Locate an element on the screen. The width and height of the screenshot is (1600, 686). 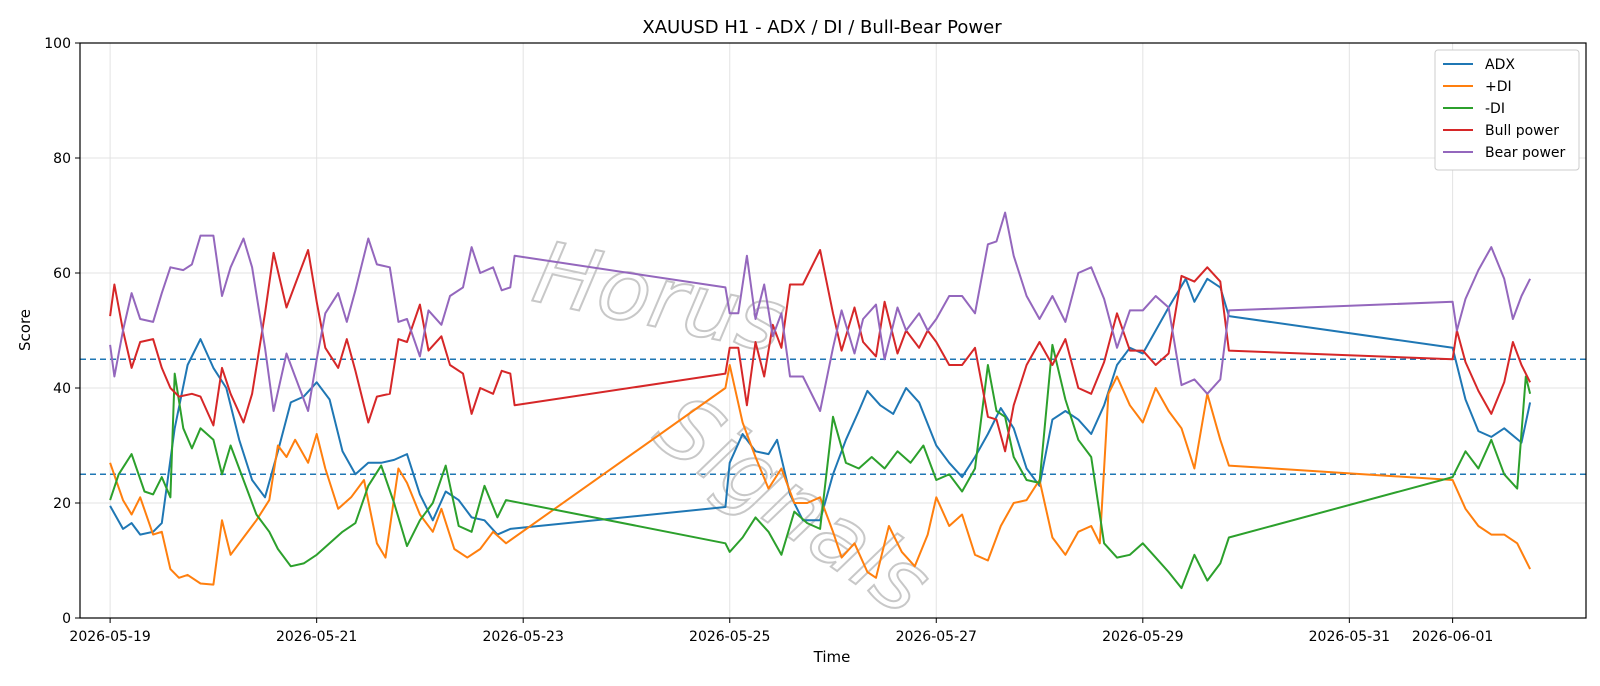
watermark-bottom: Signals is located at coordinates (793, 504).